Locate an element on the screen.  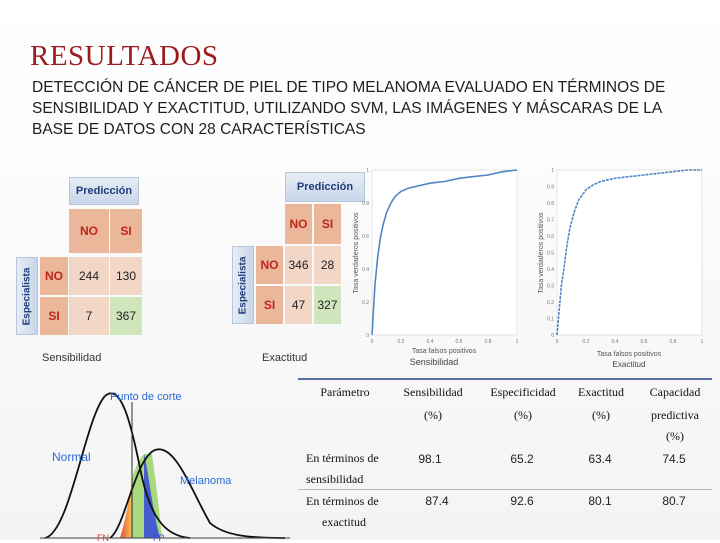
cell-no-si: 130 is located at coordinates (126, 276).